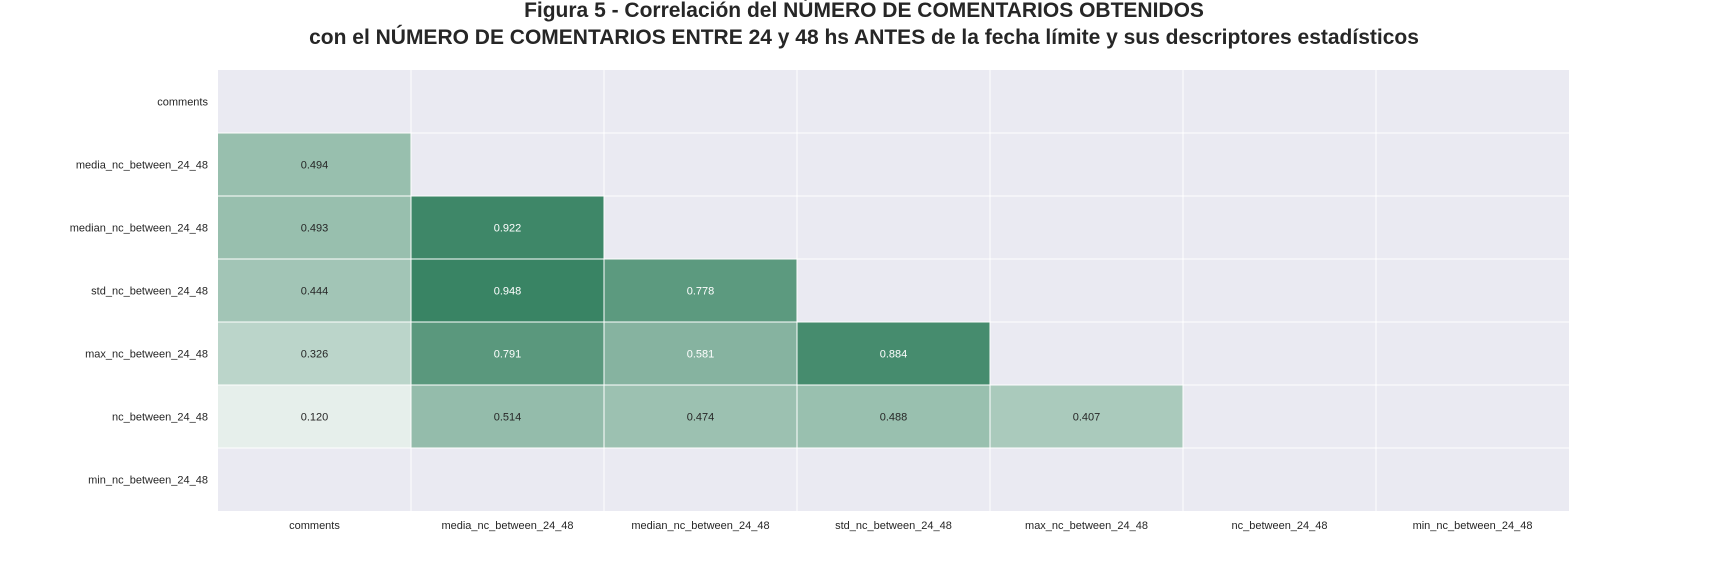 The height and width of the screenshot is (576, 1728). Describe the element at coordinates (182, 103) in the screenshot. I see `y-tick-label: comments` at that location.